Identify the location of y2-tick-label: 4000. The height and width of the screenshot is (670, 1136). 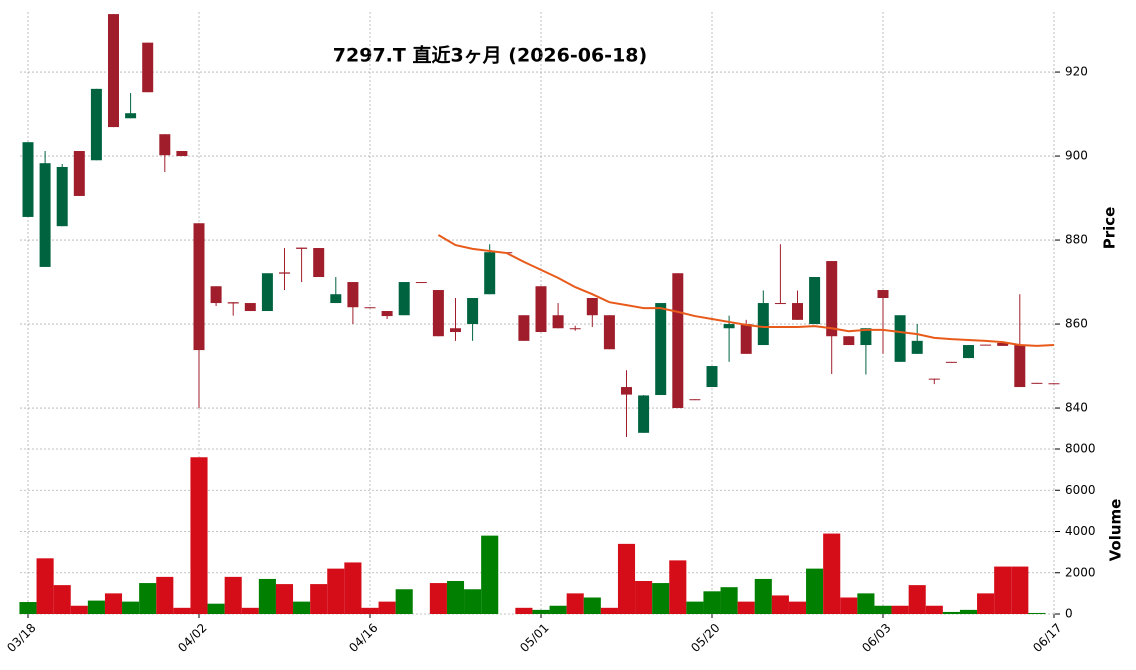
(1080, 531).